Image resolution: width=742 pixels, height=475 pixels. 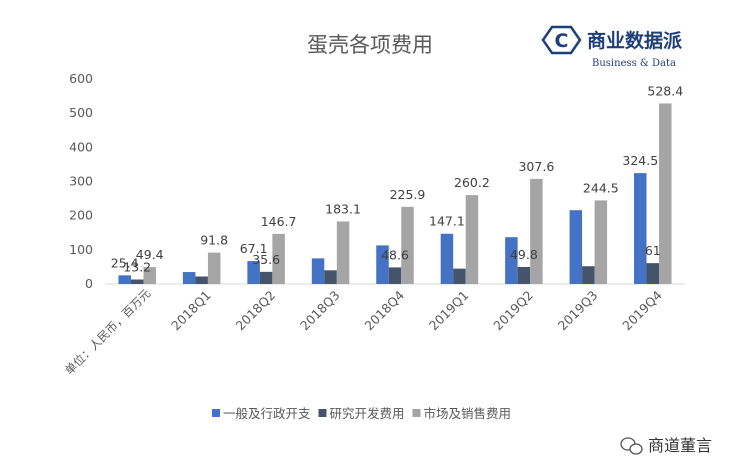 What do you see at coordinates (137, 266) in the screenshot?
I see `data-label: 13.2` at bounding box center [137, 266].